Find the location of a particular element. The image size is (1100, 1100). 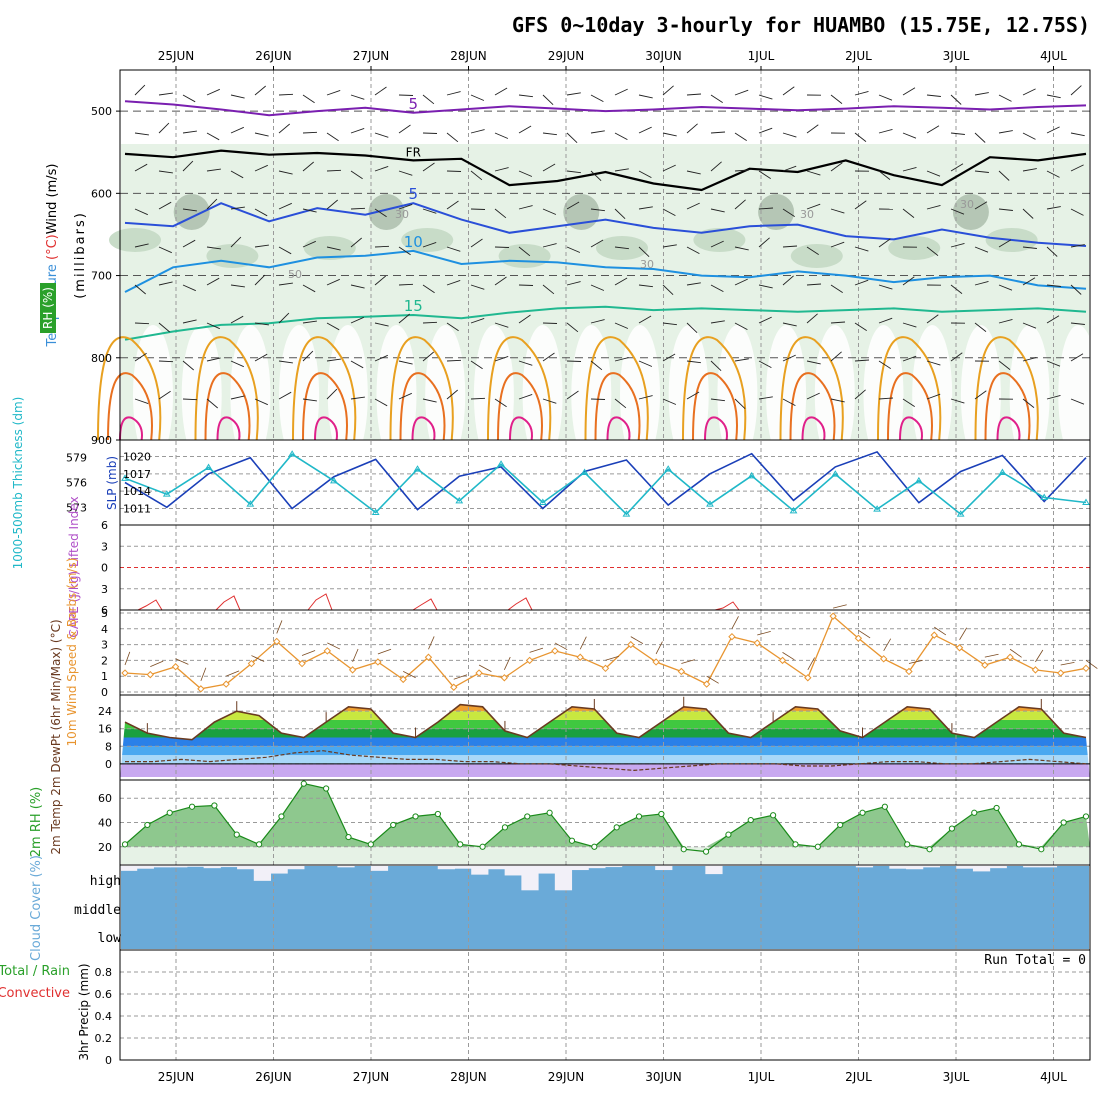

legend-part: Wind (m/s) is located at coordinates (52, 199).